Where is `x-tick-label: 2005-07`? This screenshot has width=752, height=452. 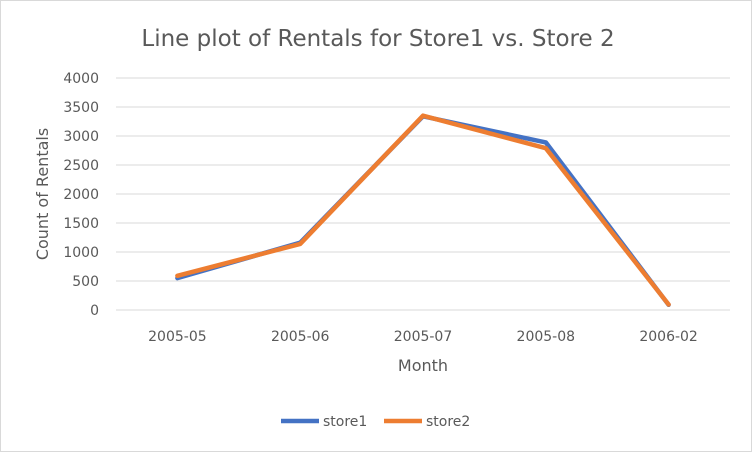 x-tick-label: 2005-07 is located at coordinates (423, 337).